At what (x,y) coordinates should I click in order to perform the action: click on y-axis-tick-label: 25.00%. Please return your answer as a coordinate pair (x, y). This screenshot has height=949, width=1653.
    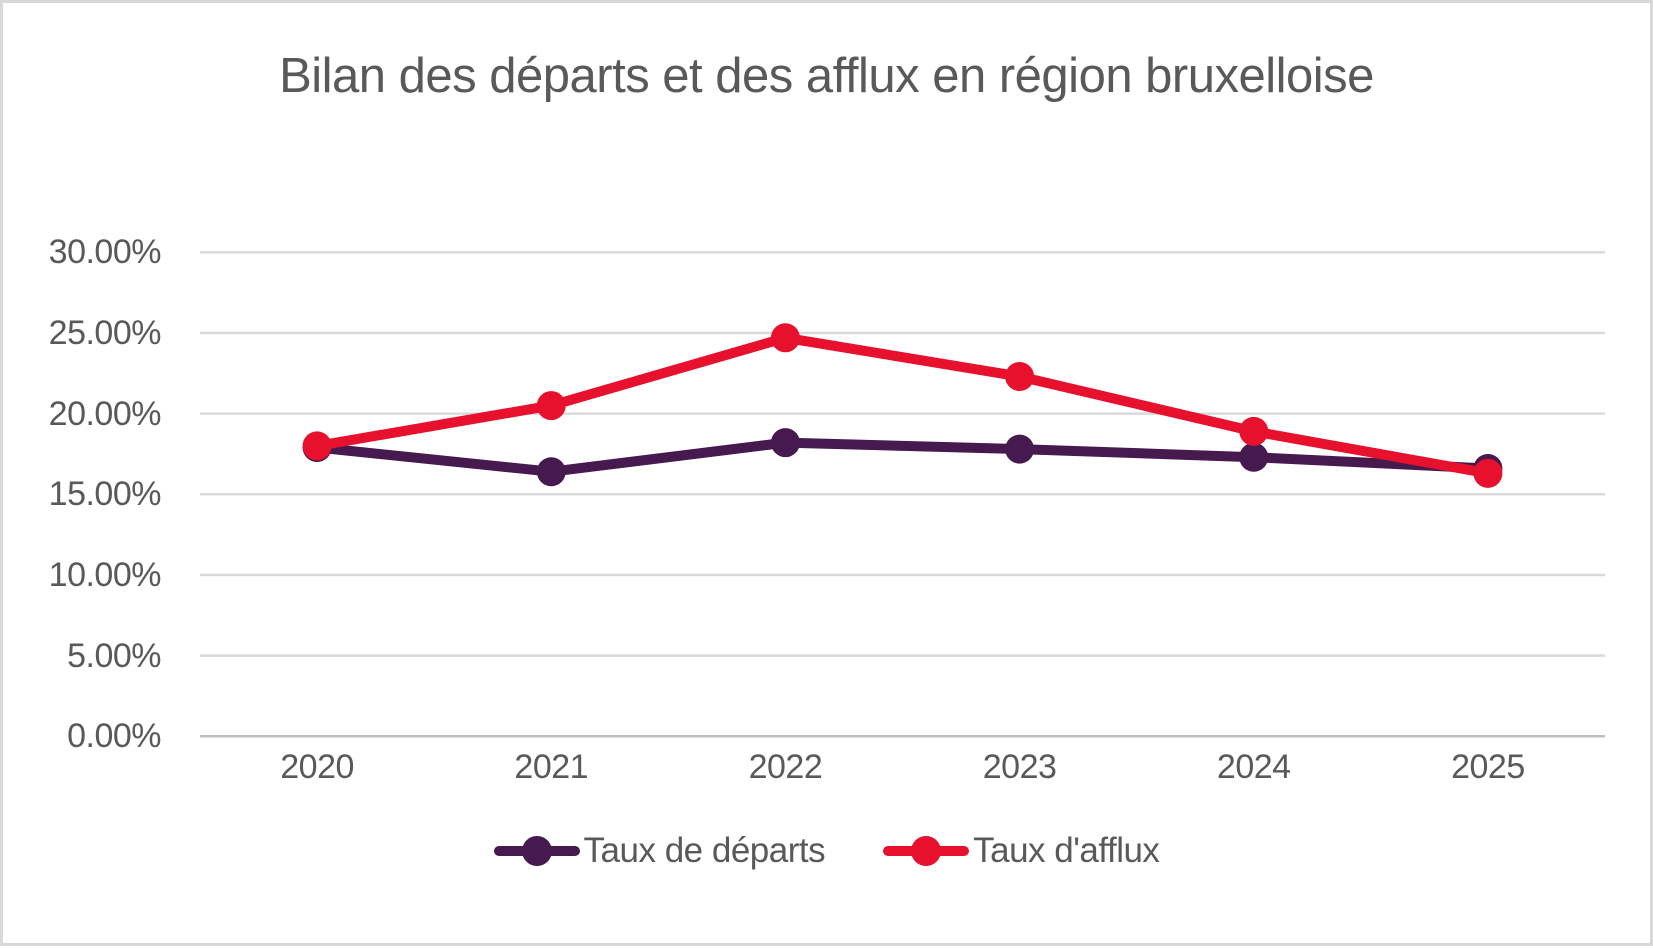
    Looking at the image, I should click on (105, 332).